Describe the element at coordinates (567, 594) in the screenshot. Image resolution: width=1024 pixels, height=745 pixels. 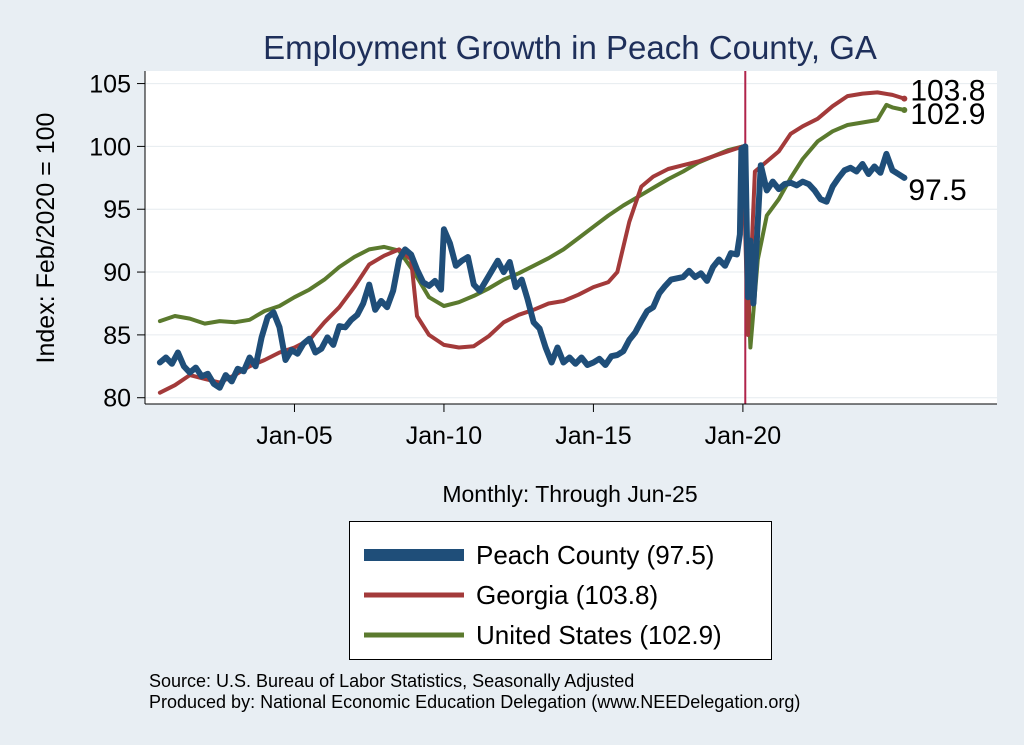
I see `legend-label-georgia: Georgia (103.8)` at that location.